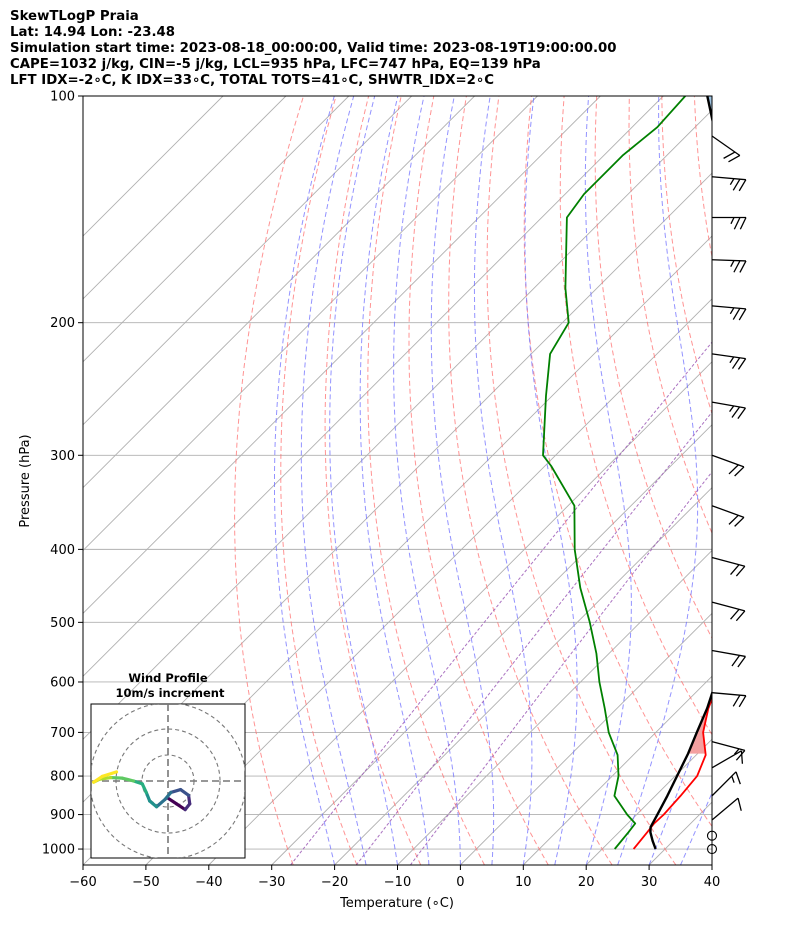 This screenshot has height=937, width=794. I want to click on y-tick-label: 900, so click(62, 815).